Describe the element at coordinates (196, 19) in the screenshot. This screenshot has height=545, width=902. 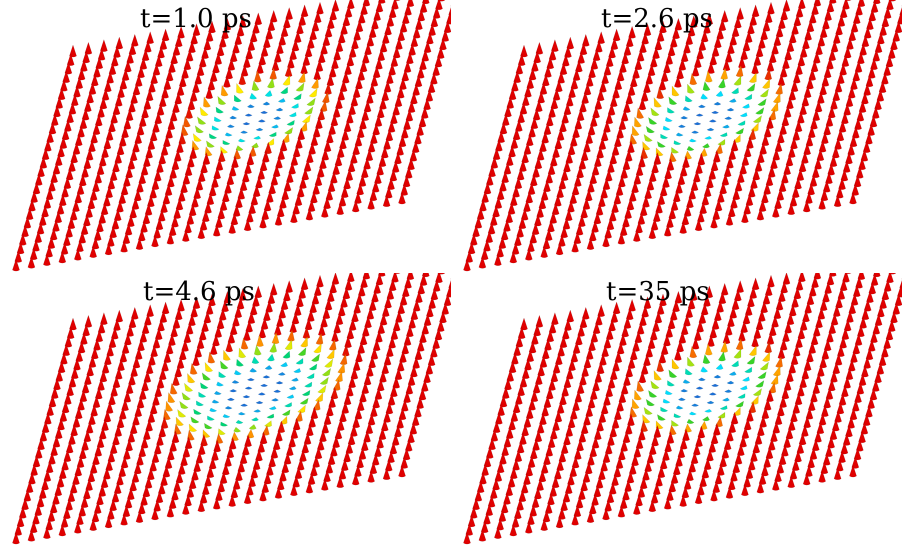
I see `panel-title: t=1.0 ps` at that location.